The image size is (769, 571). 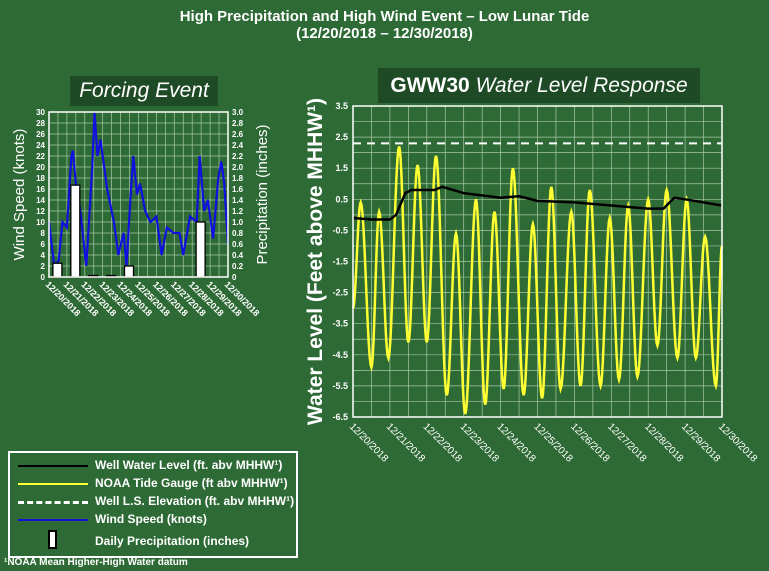 I want to click on y-tick-label: 4, so click(x=43, y=255).